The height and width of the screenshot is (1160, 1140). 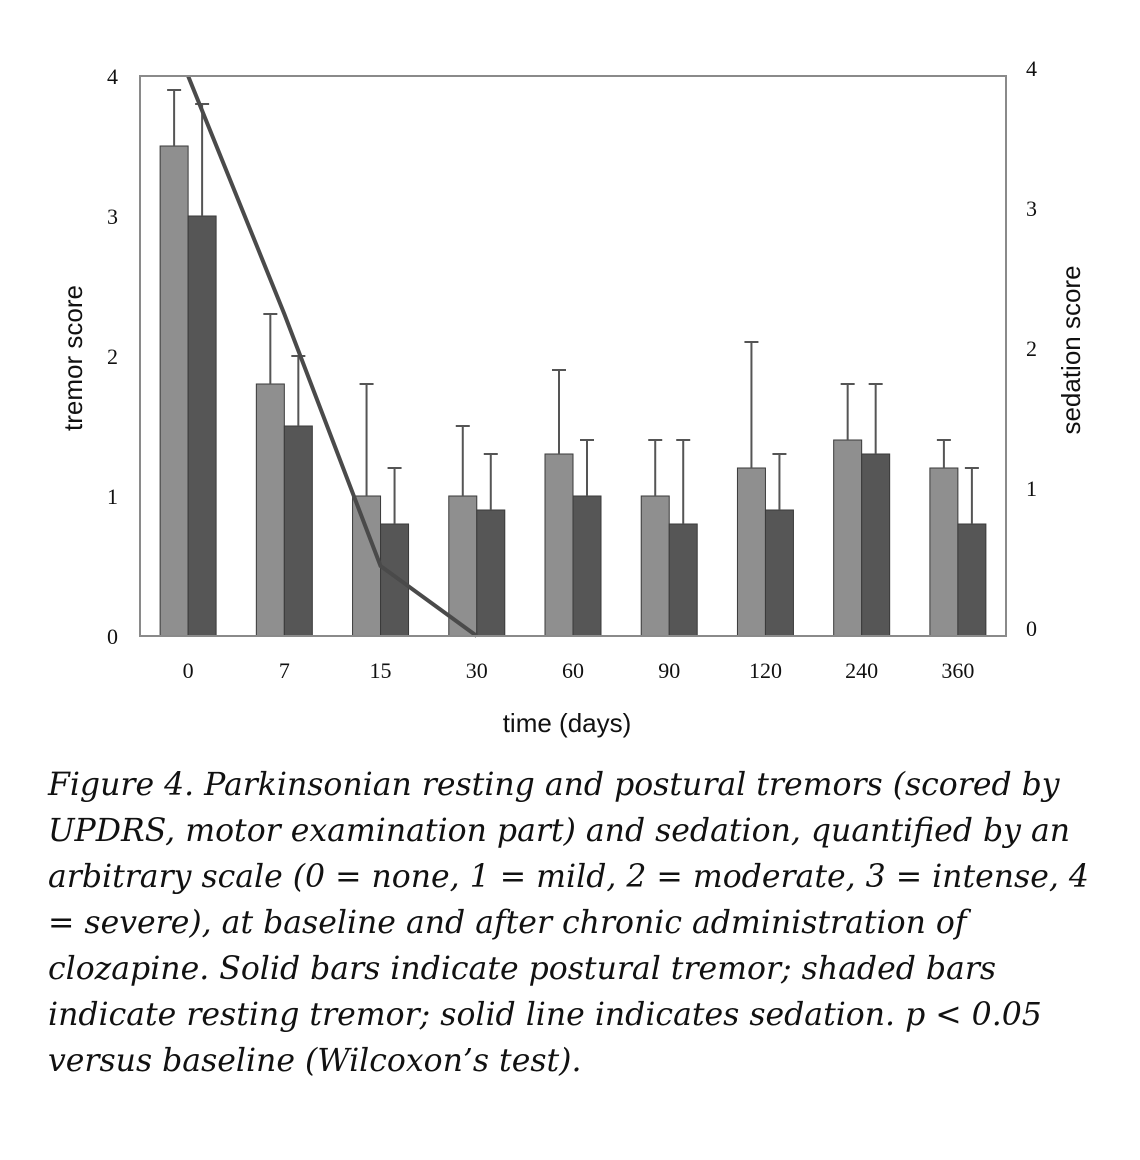 I want to click on y-tick-2: 2, so click(x=112, y=356).